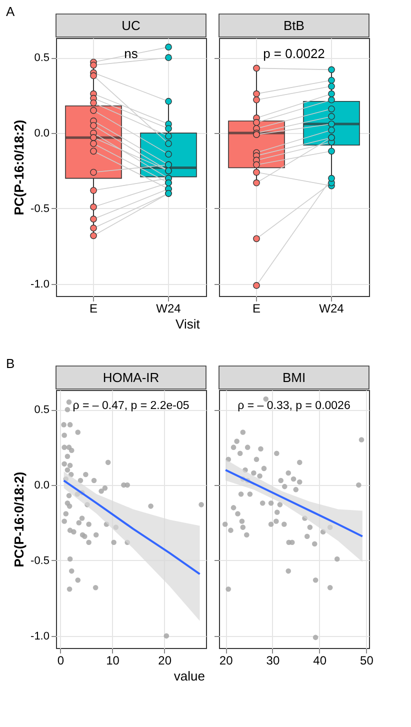 The image size is (411, 727). I want to click on x-tick-label: 0, so click(60, 661).